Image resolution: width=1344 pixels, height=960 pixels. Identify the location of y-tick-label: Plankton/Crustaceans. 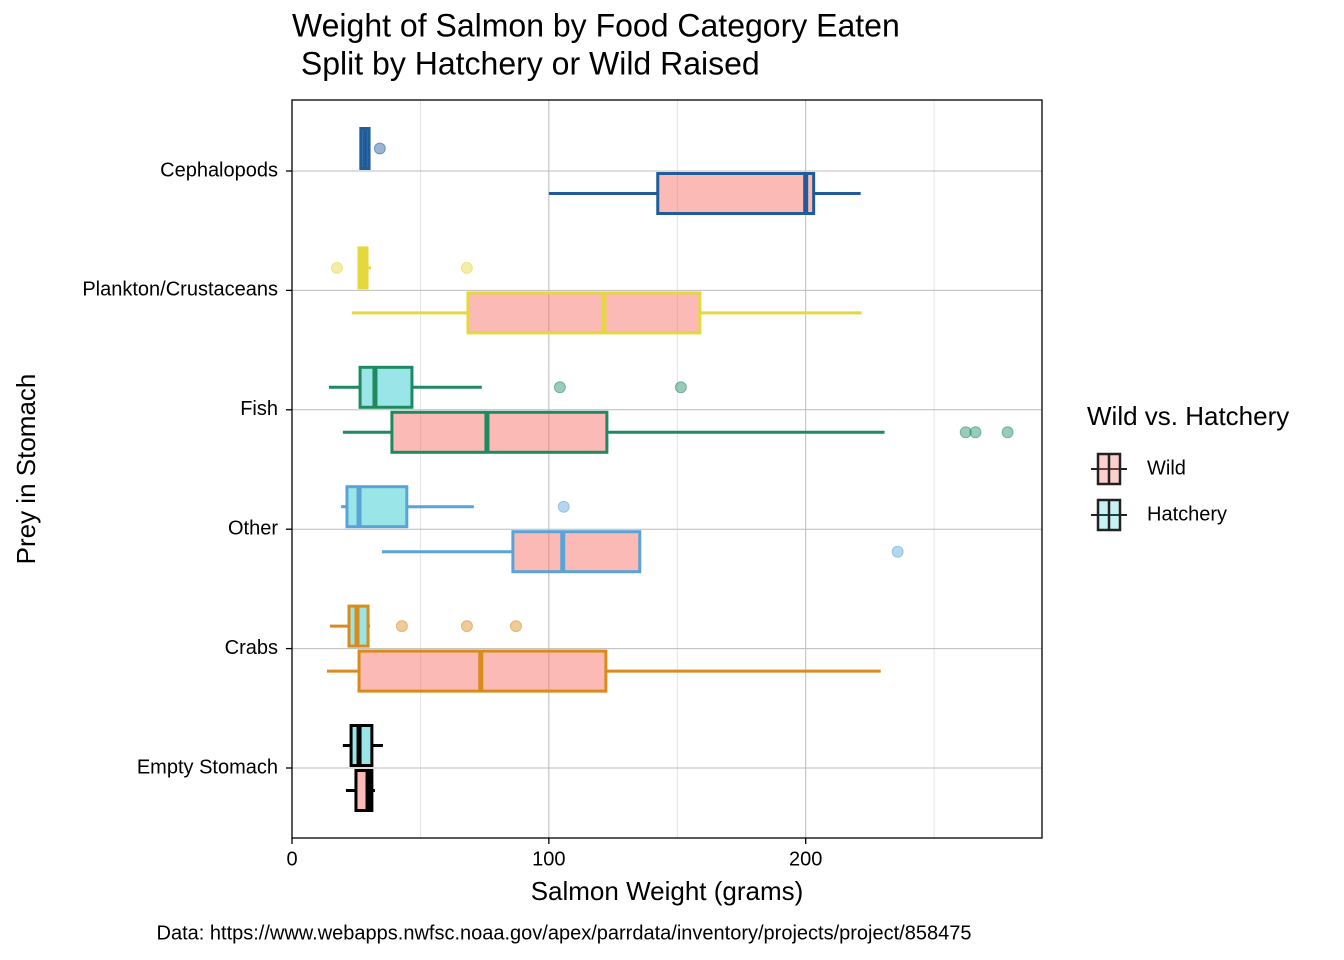
(180, 290).